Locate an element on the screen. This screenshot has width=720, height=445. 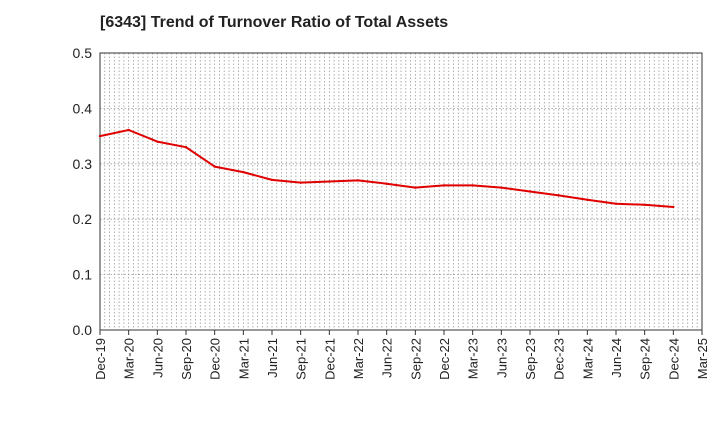
x-tick-label: Mar-24 is located at coordinates (587, 358).